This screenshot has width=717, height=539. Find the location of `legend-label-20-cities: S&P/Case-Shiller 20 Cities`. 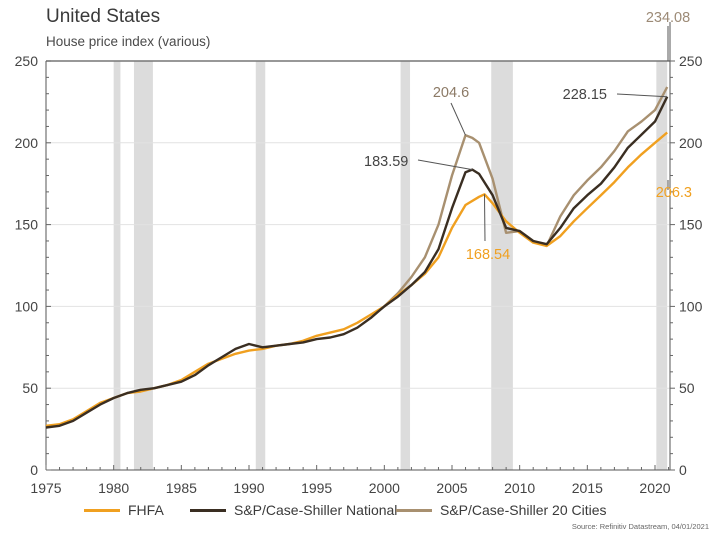

legend-label-20-cities: S&P/Case-Shiller 20 Cities is located at coordinates (523, 510).